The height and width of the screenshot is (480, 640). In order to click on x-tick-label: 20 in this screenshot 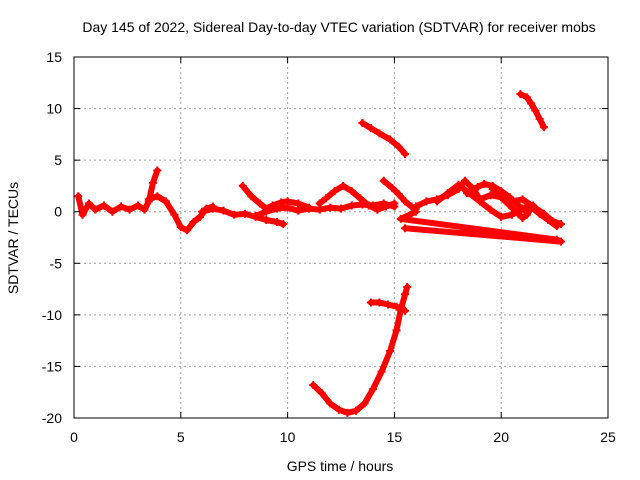, I will do `click(501, 437)`.